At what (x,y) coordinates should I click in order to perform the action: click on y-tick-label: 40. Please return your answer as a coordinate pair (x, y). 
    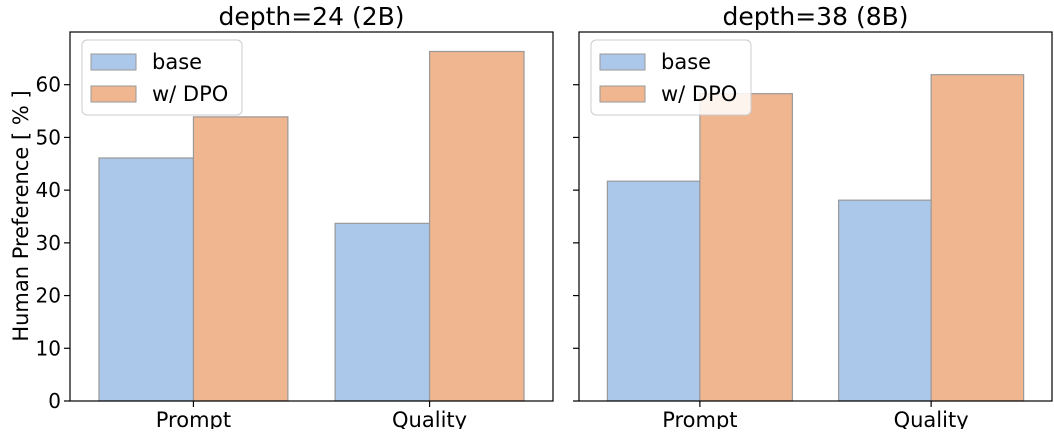
    Looking at the image, I should click on (48, 190).